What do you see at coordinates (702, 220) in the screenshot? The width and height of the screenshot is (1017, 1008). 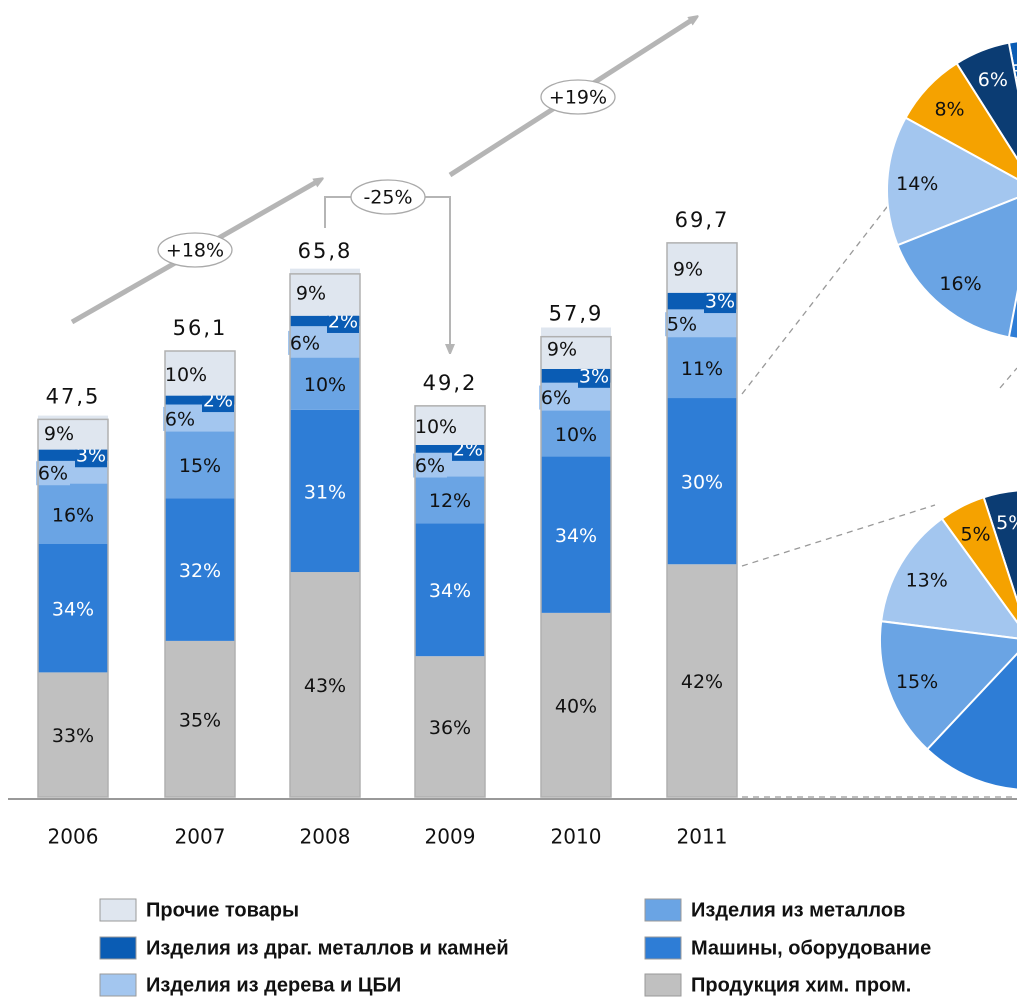 I see `total-label: 69,7` at bounding box center [702, 220].